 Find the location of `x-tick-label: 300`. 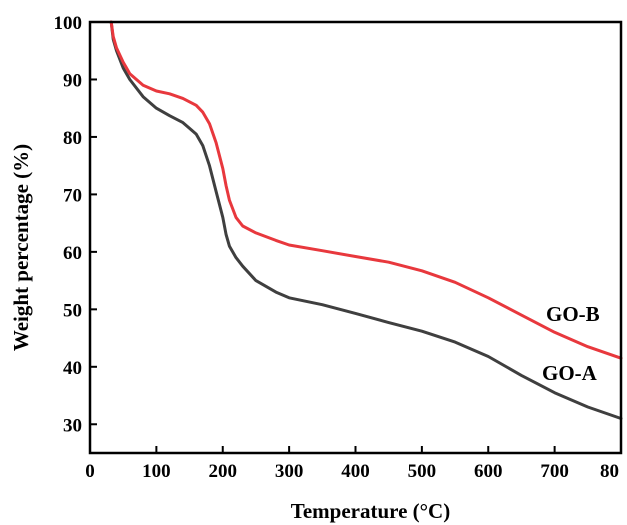

x-tick-label: 300 is located at coordinates (289, 471).